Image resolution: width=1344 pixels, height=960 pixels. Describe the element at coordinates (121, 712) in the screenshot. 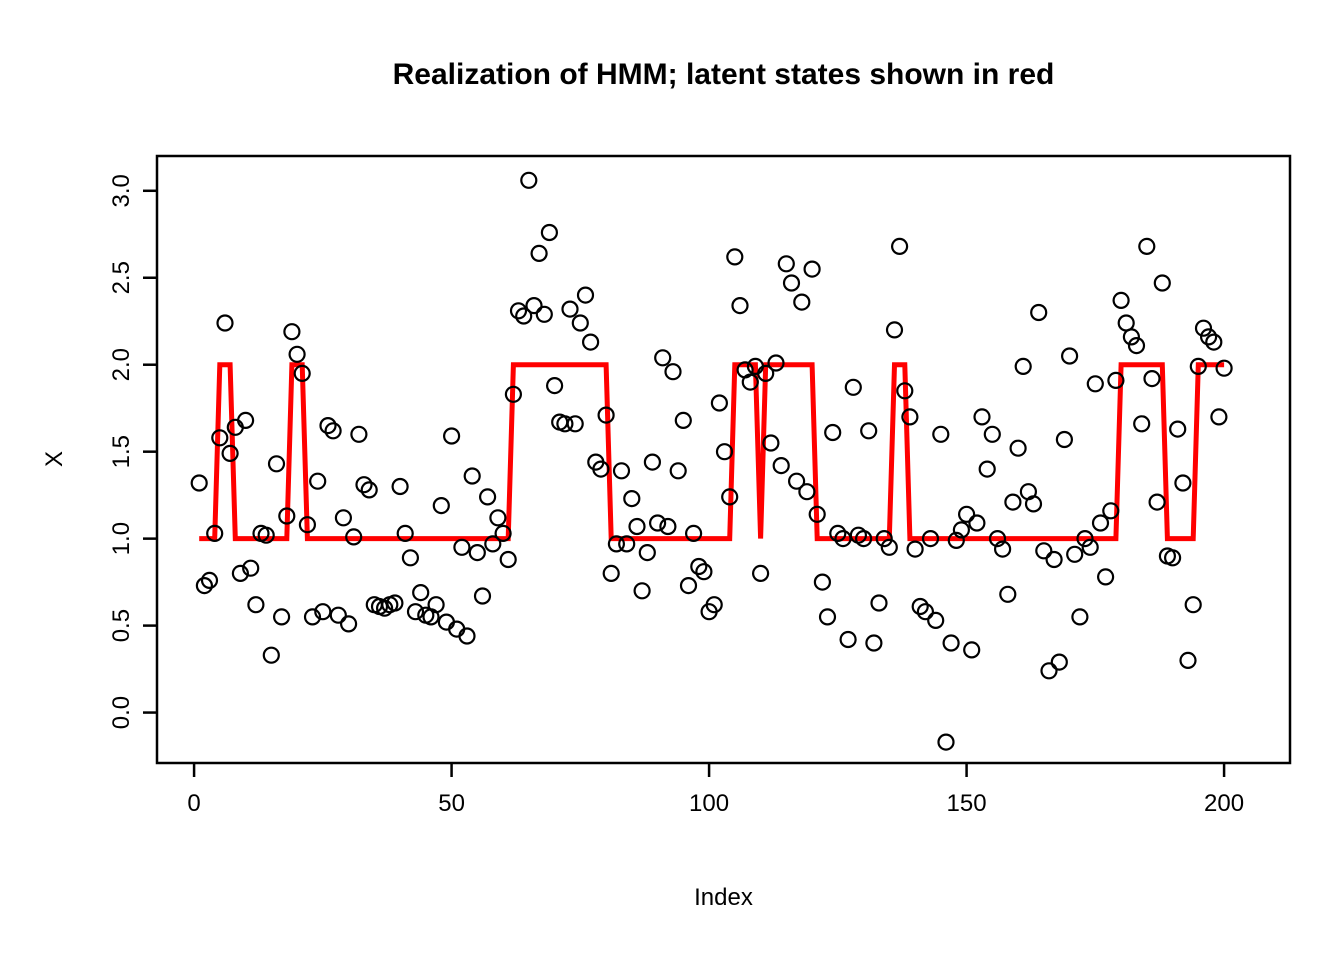

I see `y-axis-tick-label: 0.0` at that location.